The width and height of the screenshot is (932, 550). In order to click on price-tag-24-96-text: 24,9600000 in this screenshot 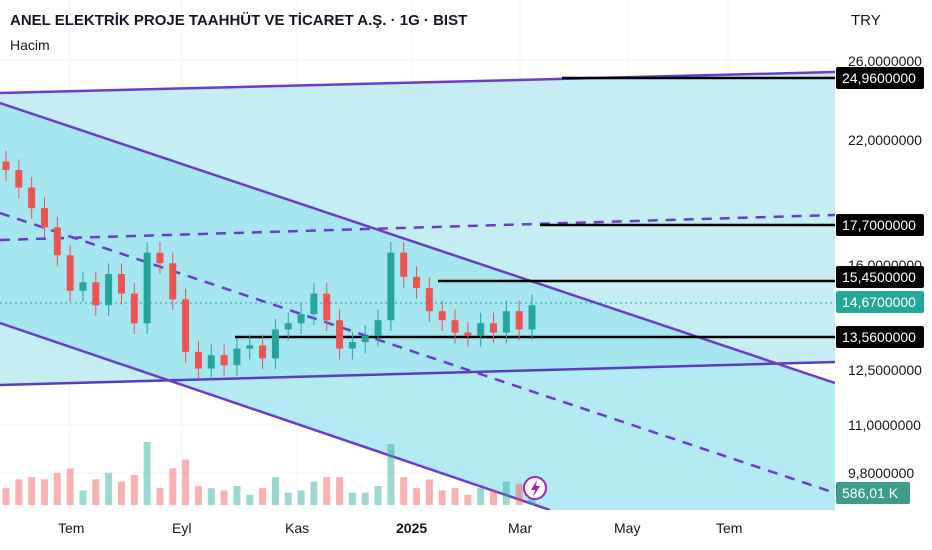, I will do `click(879, 78)`.